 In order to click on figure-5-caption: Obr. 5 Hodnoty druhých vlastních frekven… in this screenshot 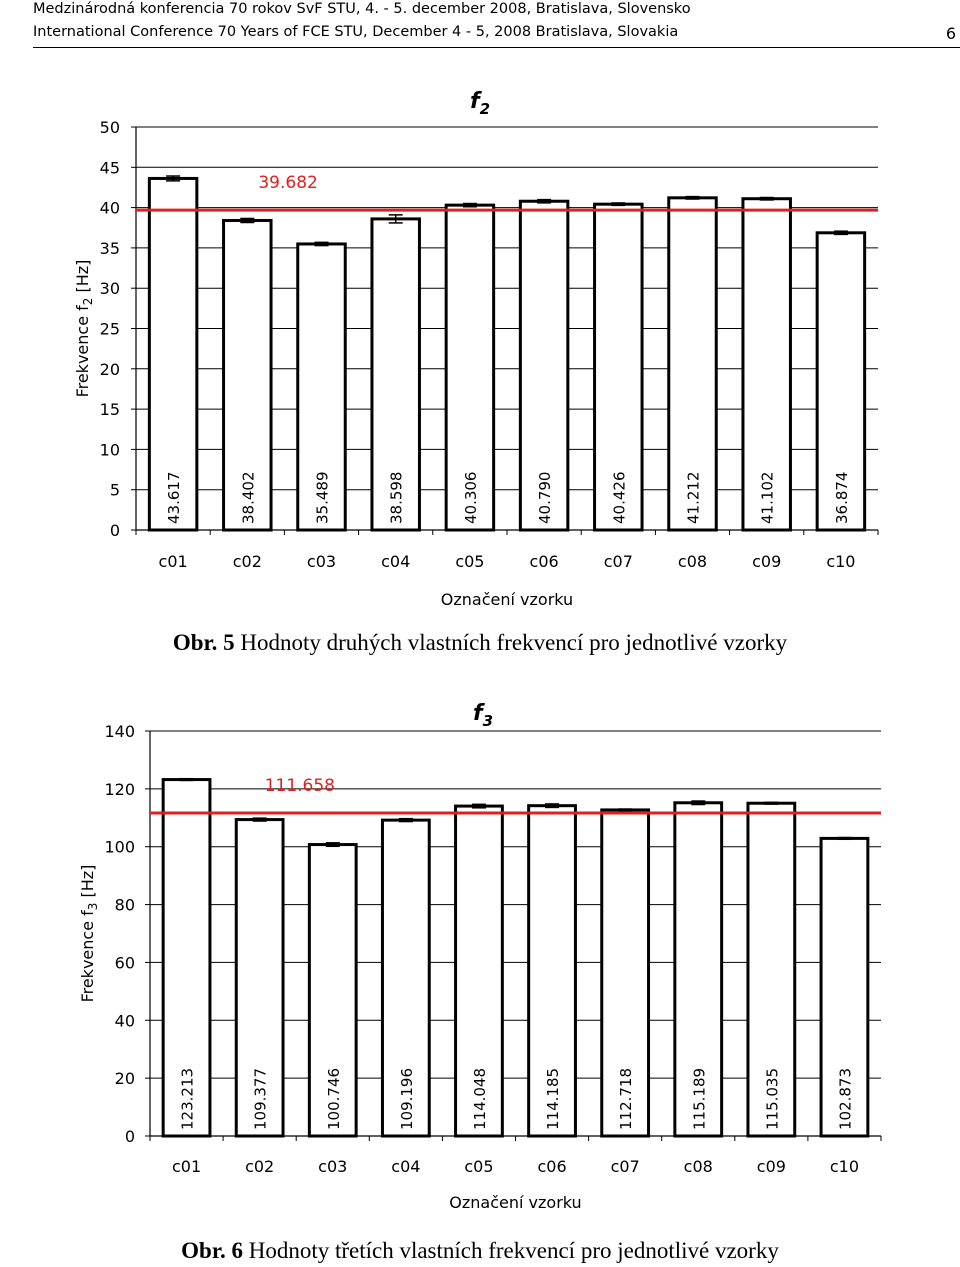, I will do `click(480, 643)`.